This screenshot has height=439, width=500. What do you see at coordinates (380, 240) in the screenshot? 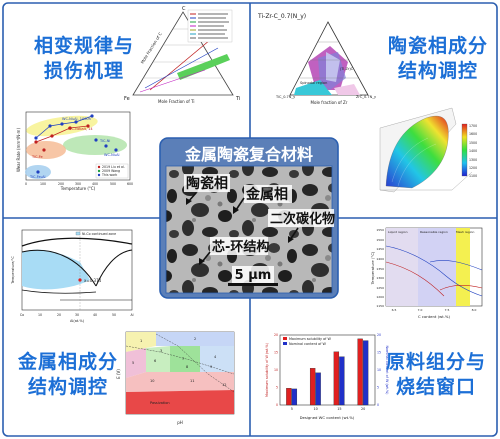
I see `sintering-y-tick: 1500` at bounding box center [380, 240].